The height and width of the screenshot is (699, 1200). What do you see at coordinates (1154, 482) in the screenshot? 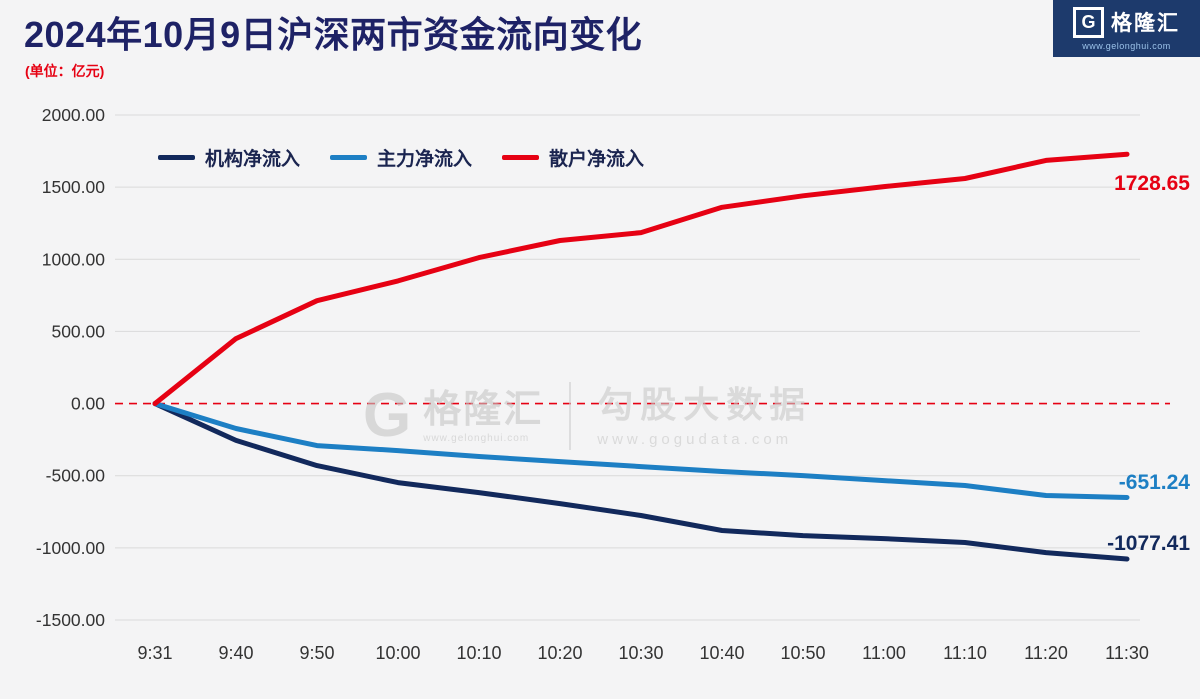
I see `end-value-main-force: -651.24` at bounding box center [1154, 482].